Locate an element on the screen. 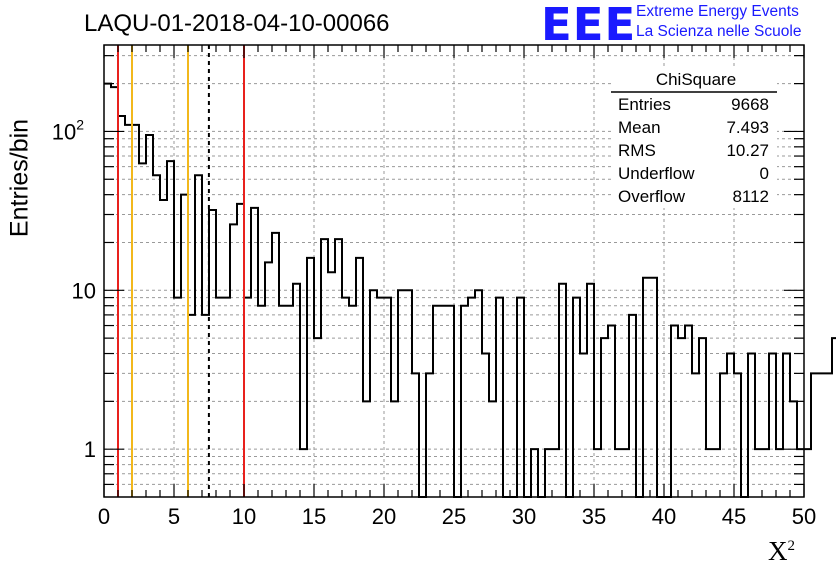 Image resolution: width=836 pixels, height=572 pixels. stats-value-underflow: 0 is located at coordinates (764, 173).